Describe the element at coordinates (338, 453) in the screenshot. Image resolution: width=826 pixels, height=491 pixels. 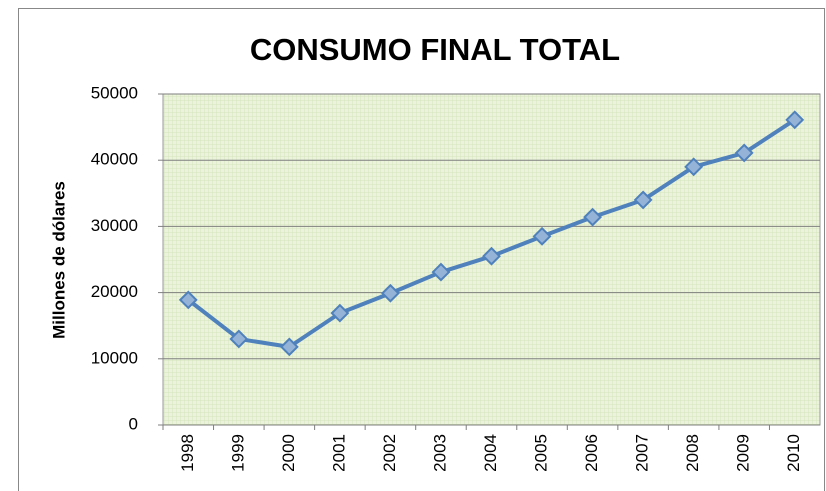
I see `x-tick-label: 2001` at that location.